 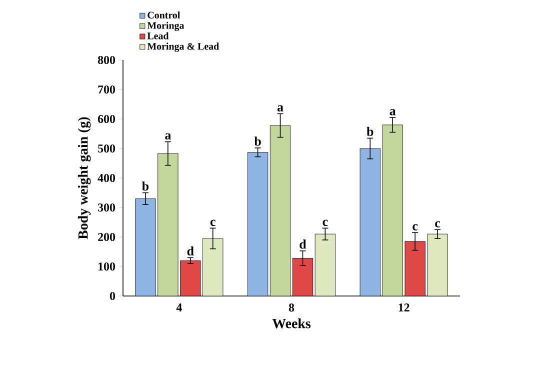 I want to click on y-tick-label: 0, so click(x=113, y=296).